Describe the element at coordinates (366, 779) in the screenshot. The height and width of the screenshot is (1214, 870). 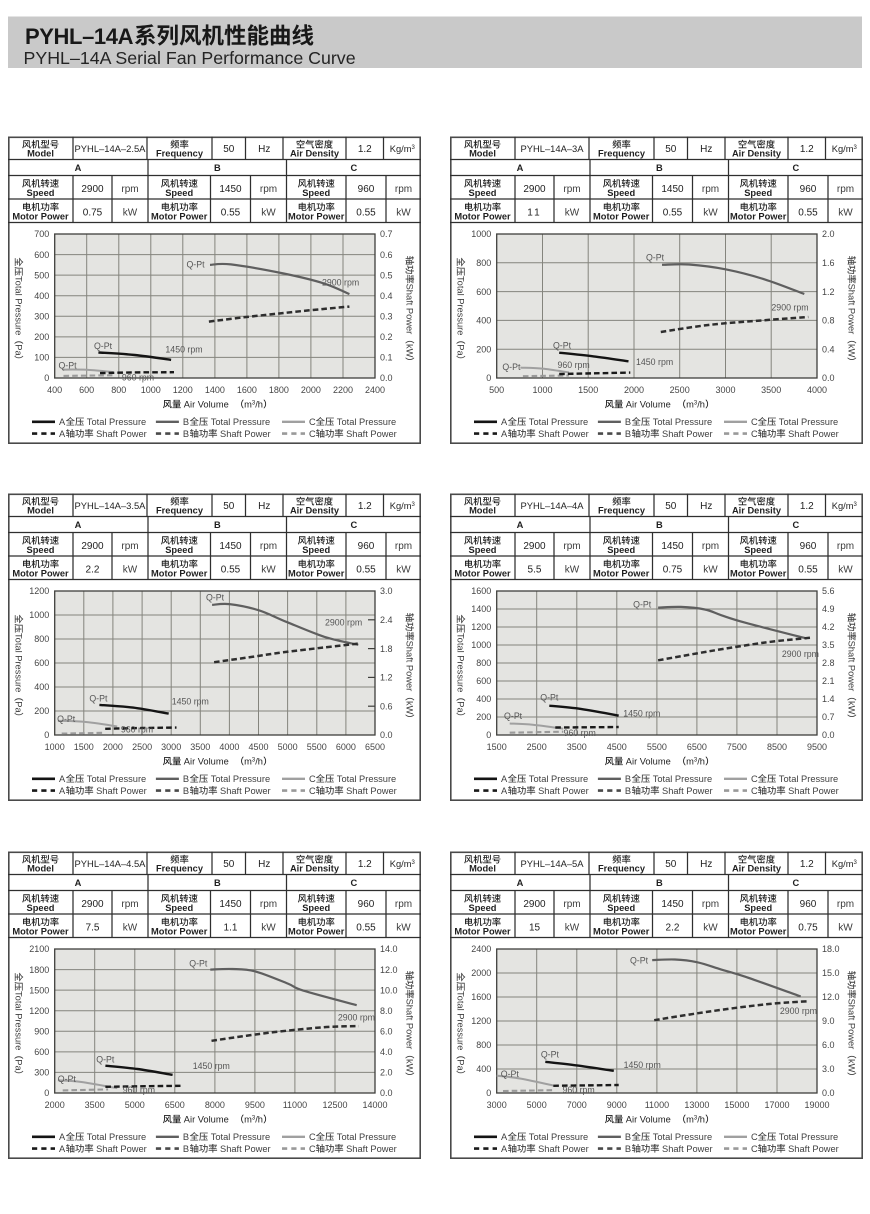
I see `svg-text: Total Pressure` at that location.